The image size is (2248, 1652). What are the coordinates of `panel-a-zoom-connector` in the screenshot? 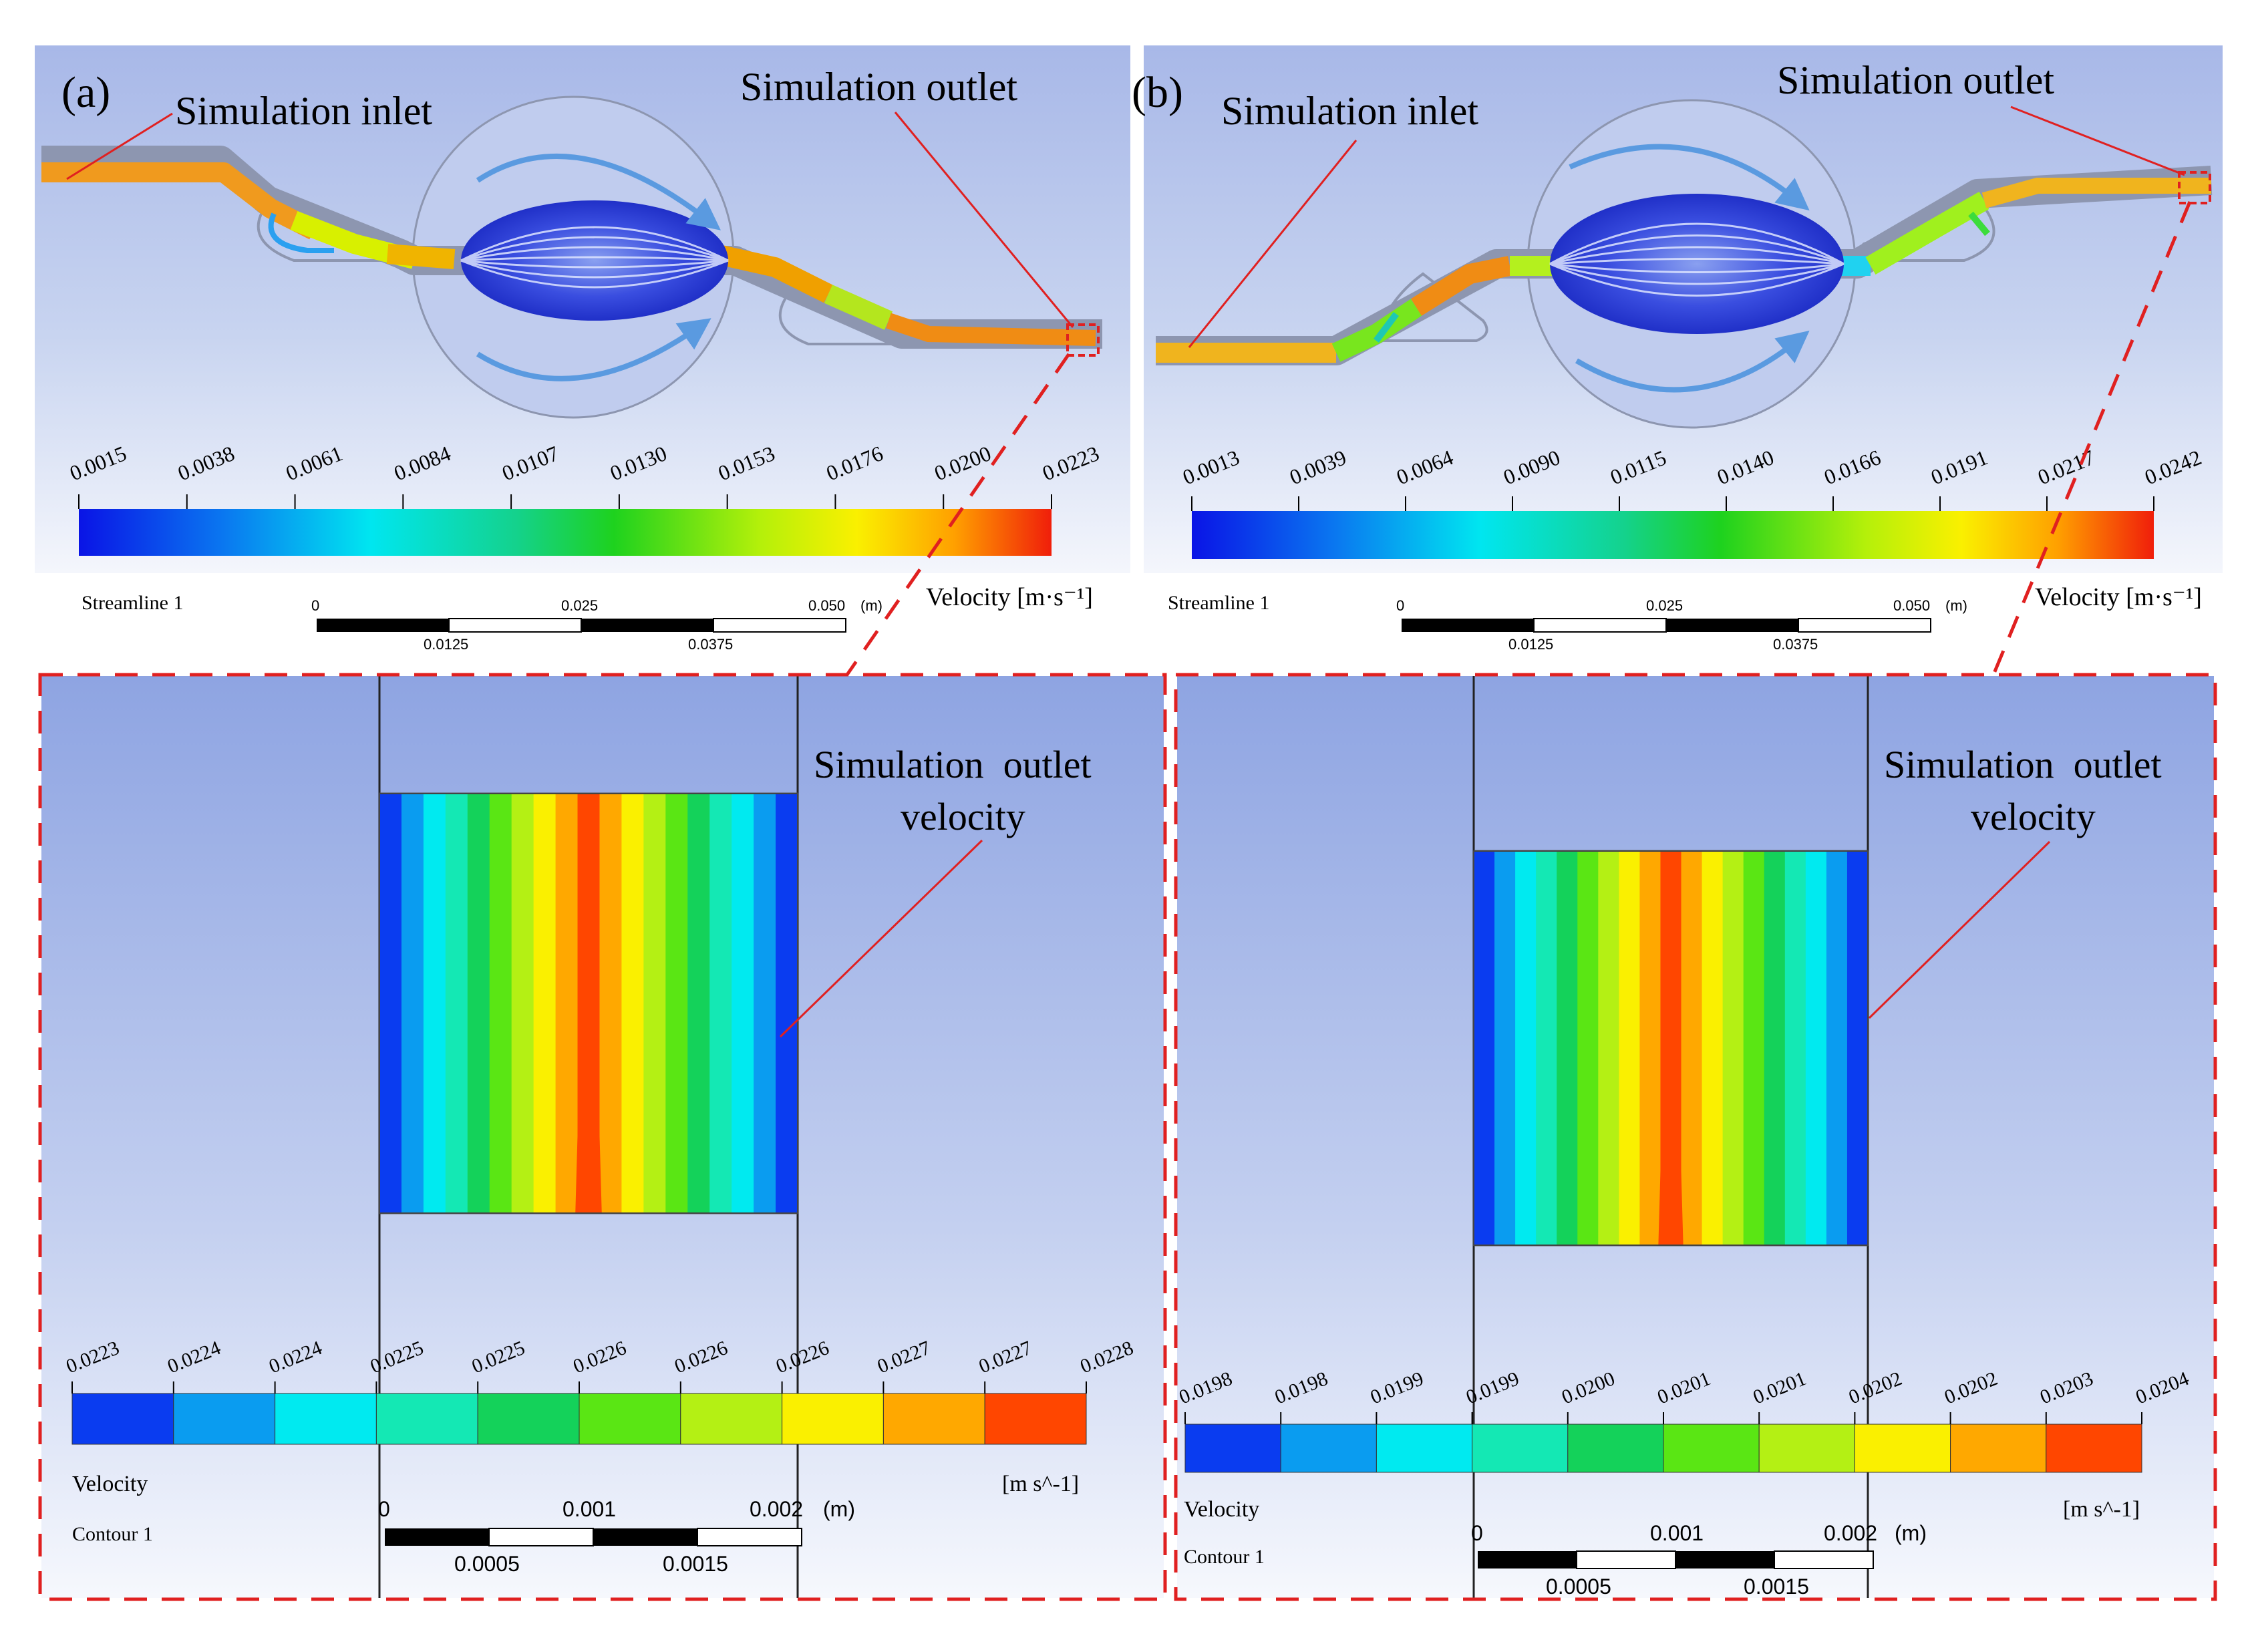 It's located at (958, 514).